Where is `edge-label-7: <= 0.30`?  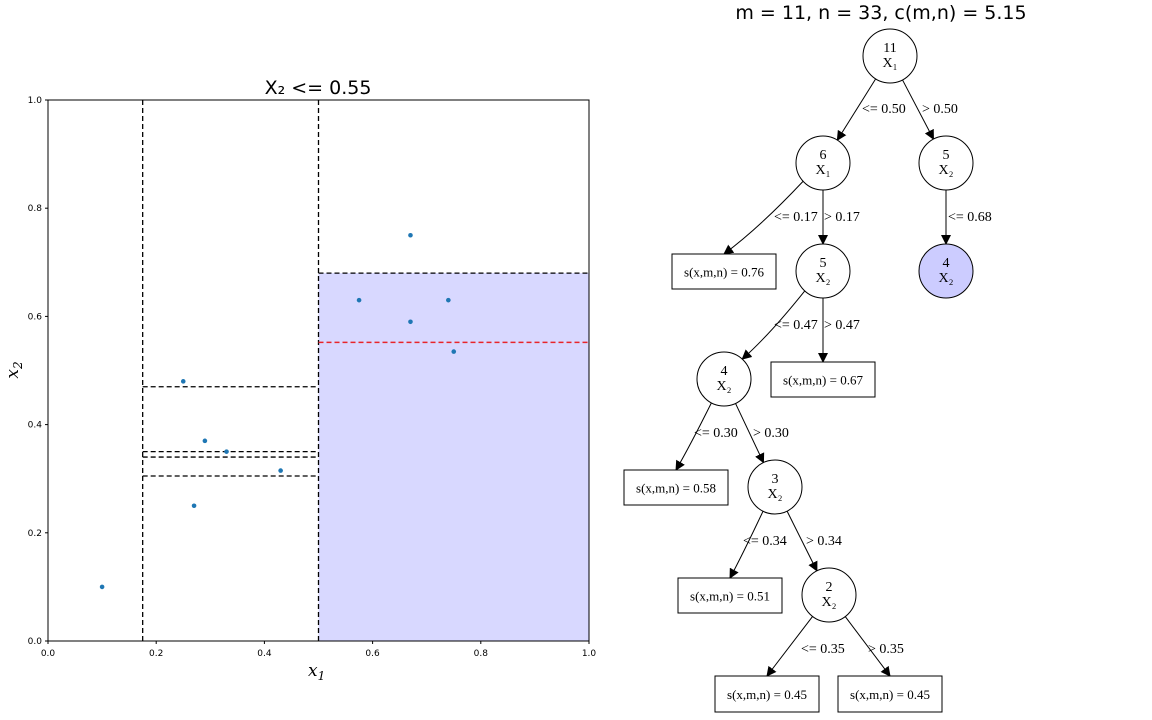 edge-label-7: <= 0.30 is located at coordinates (716, 433).